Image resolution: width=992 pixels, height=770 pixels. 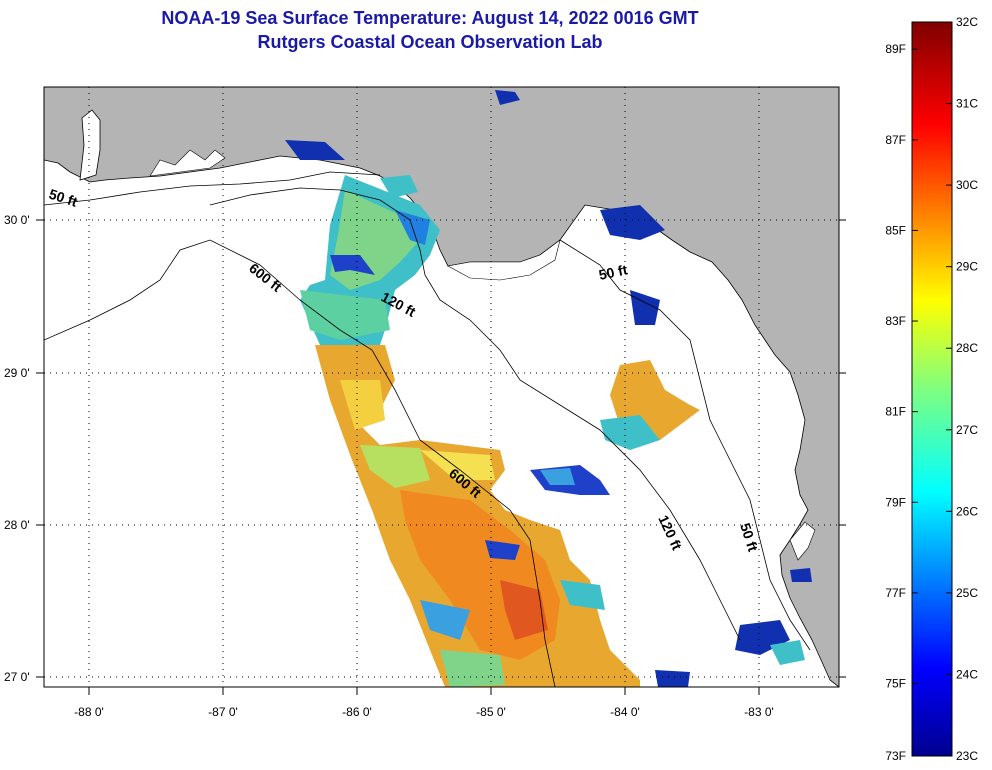 I want to click on pensacola-bay, so click(x=187, y=163).